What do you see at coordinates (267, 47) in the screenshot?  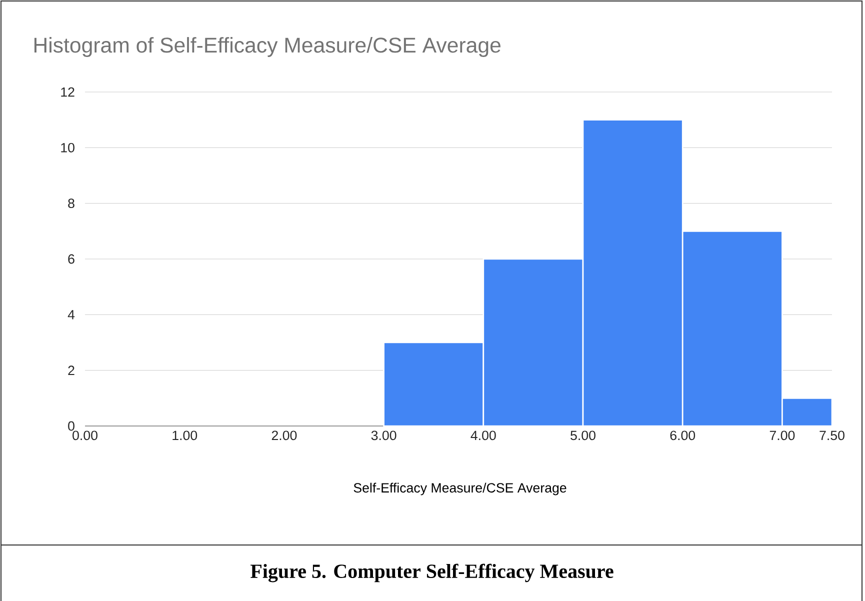 I see `chart-title: Histogram of Self-Efficacy Measure/CSE Average` at bounding box center [267, 47].